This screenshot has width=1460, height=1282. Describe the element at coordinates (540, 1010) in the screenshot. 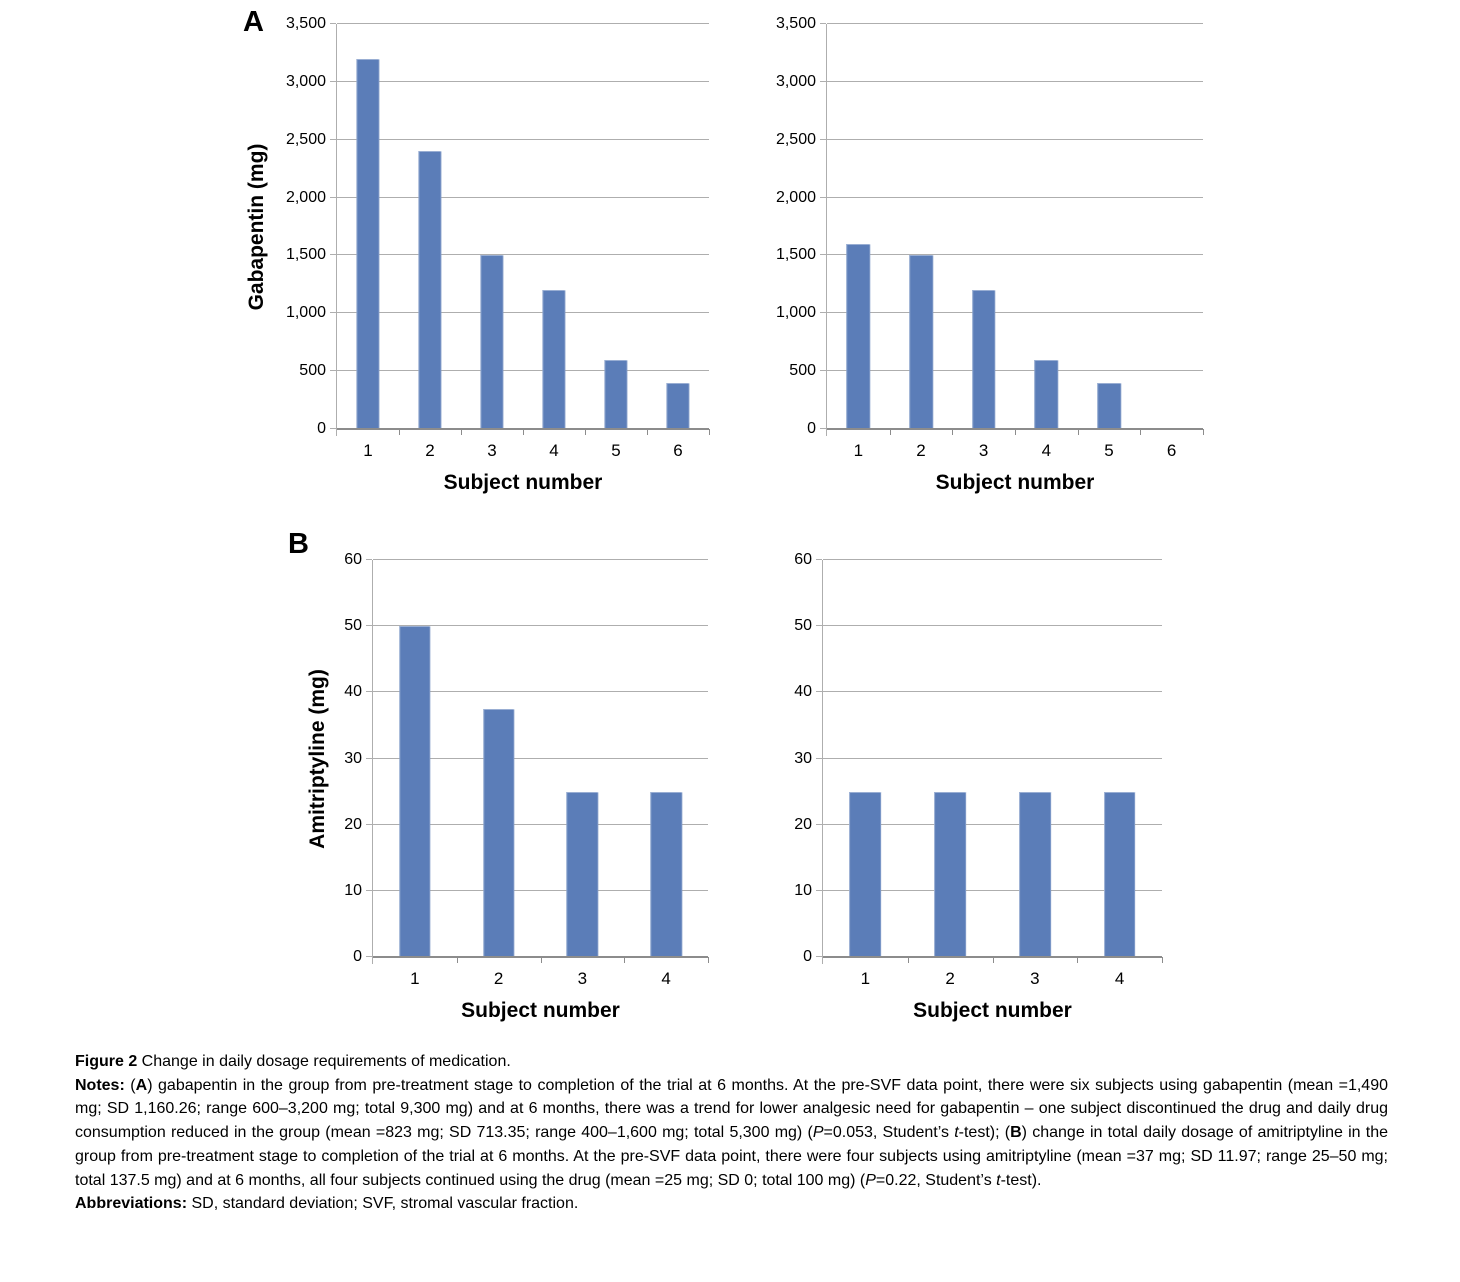

I see `x-axis-title: Subject number` at that location.